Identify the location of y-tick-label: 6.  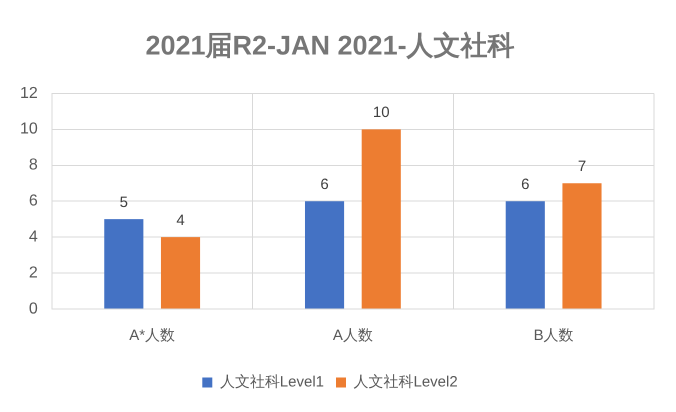
(33, 201).